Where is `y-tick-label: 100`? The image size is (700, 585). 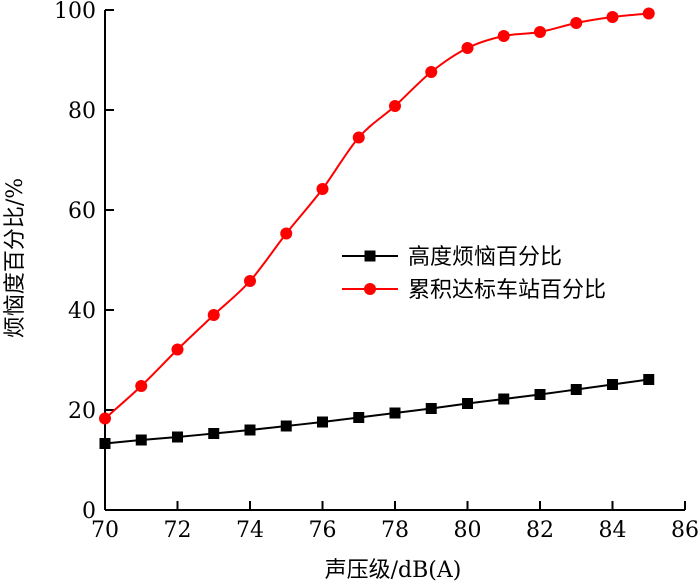 y-tick-label: 100 is located at coordinates (75, 12).